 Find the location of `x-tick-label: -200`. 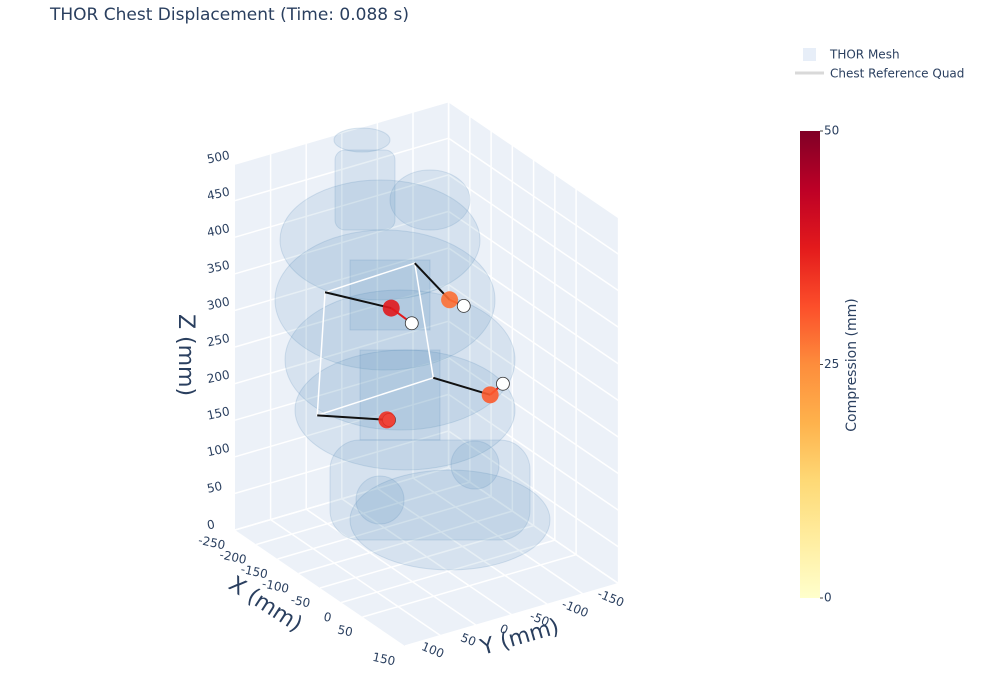

x-tick-label: -200 is located at coordinates (233, 557).